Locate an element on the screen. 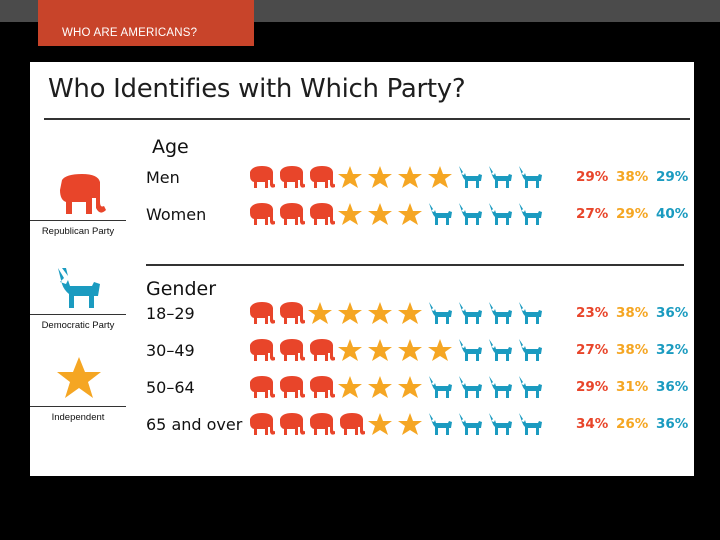  data-label: 34% is located at coordinates (592, 424).